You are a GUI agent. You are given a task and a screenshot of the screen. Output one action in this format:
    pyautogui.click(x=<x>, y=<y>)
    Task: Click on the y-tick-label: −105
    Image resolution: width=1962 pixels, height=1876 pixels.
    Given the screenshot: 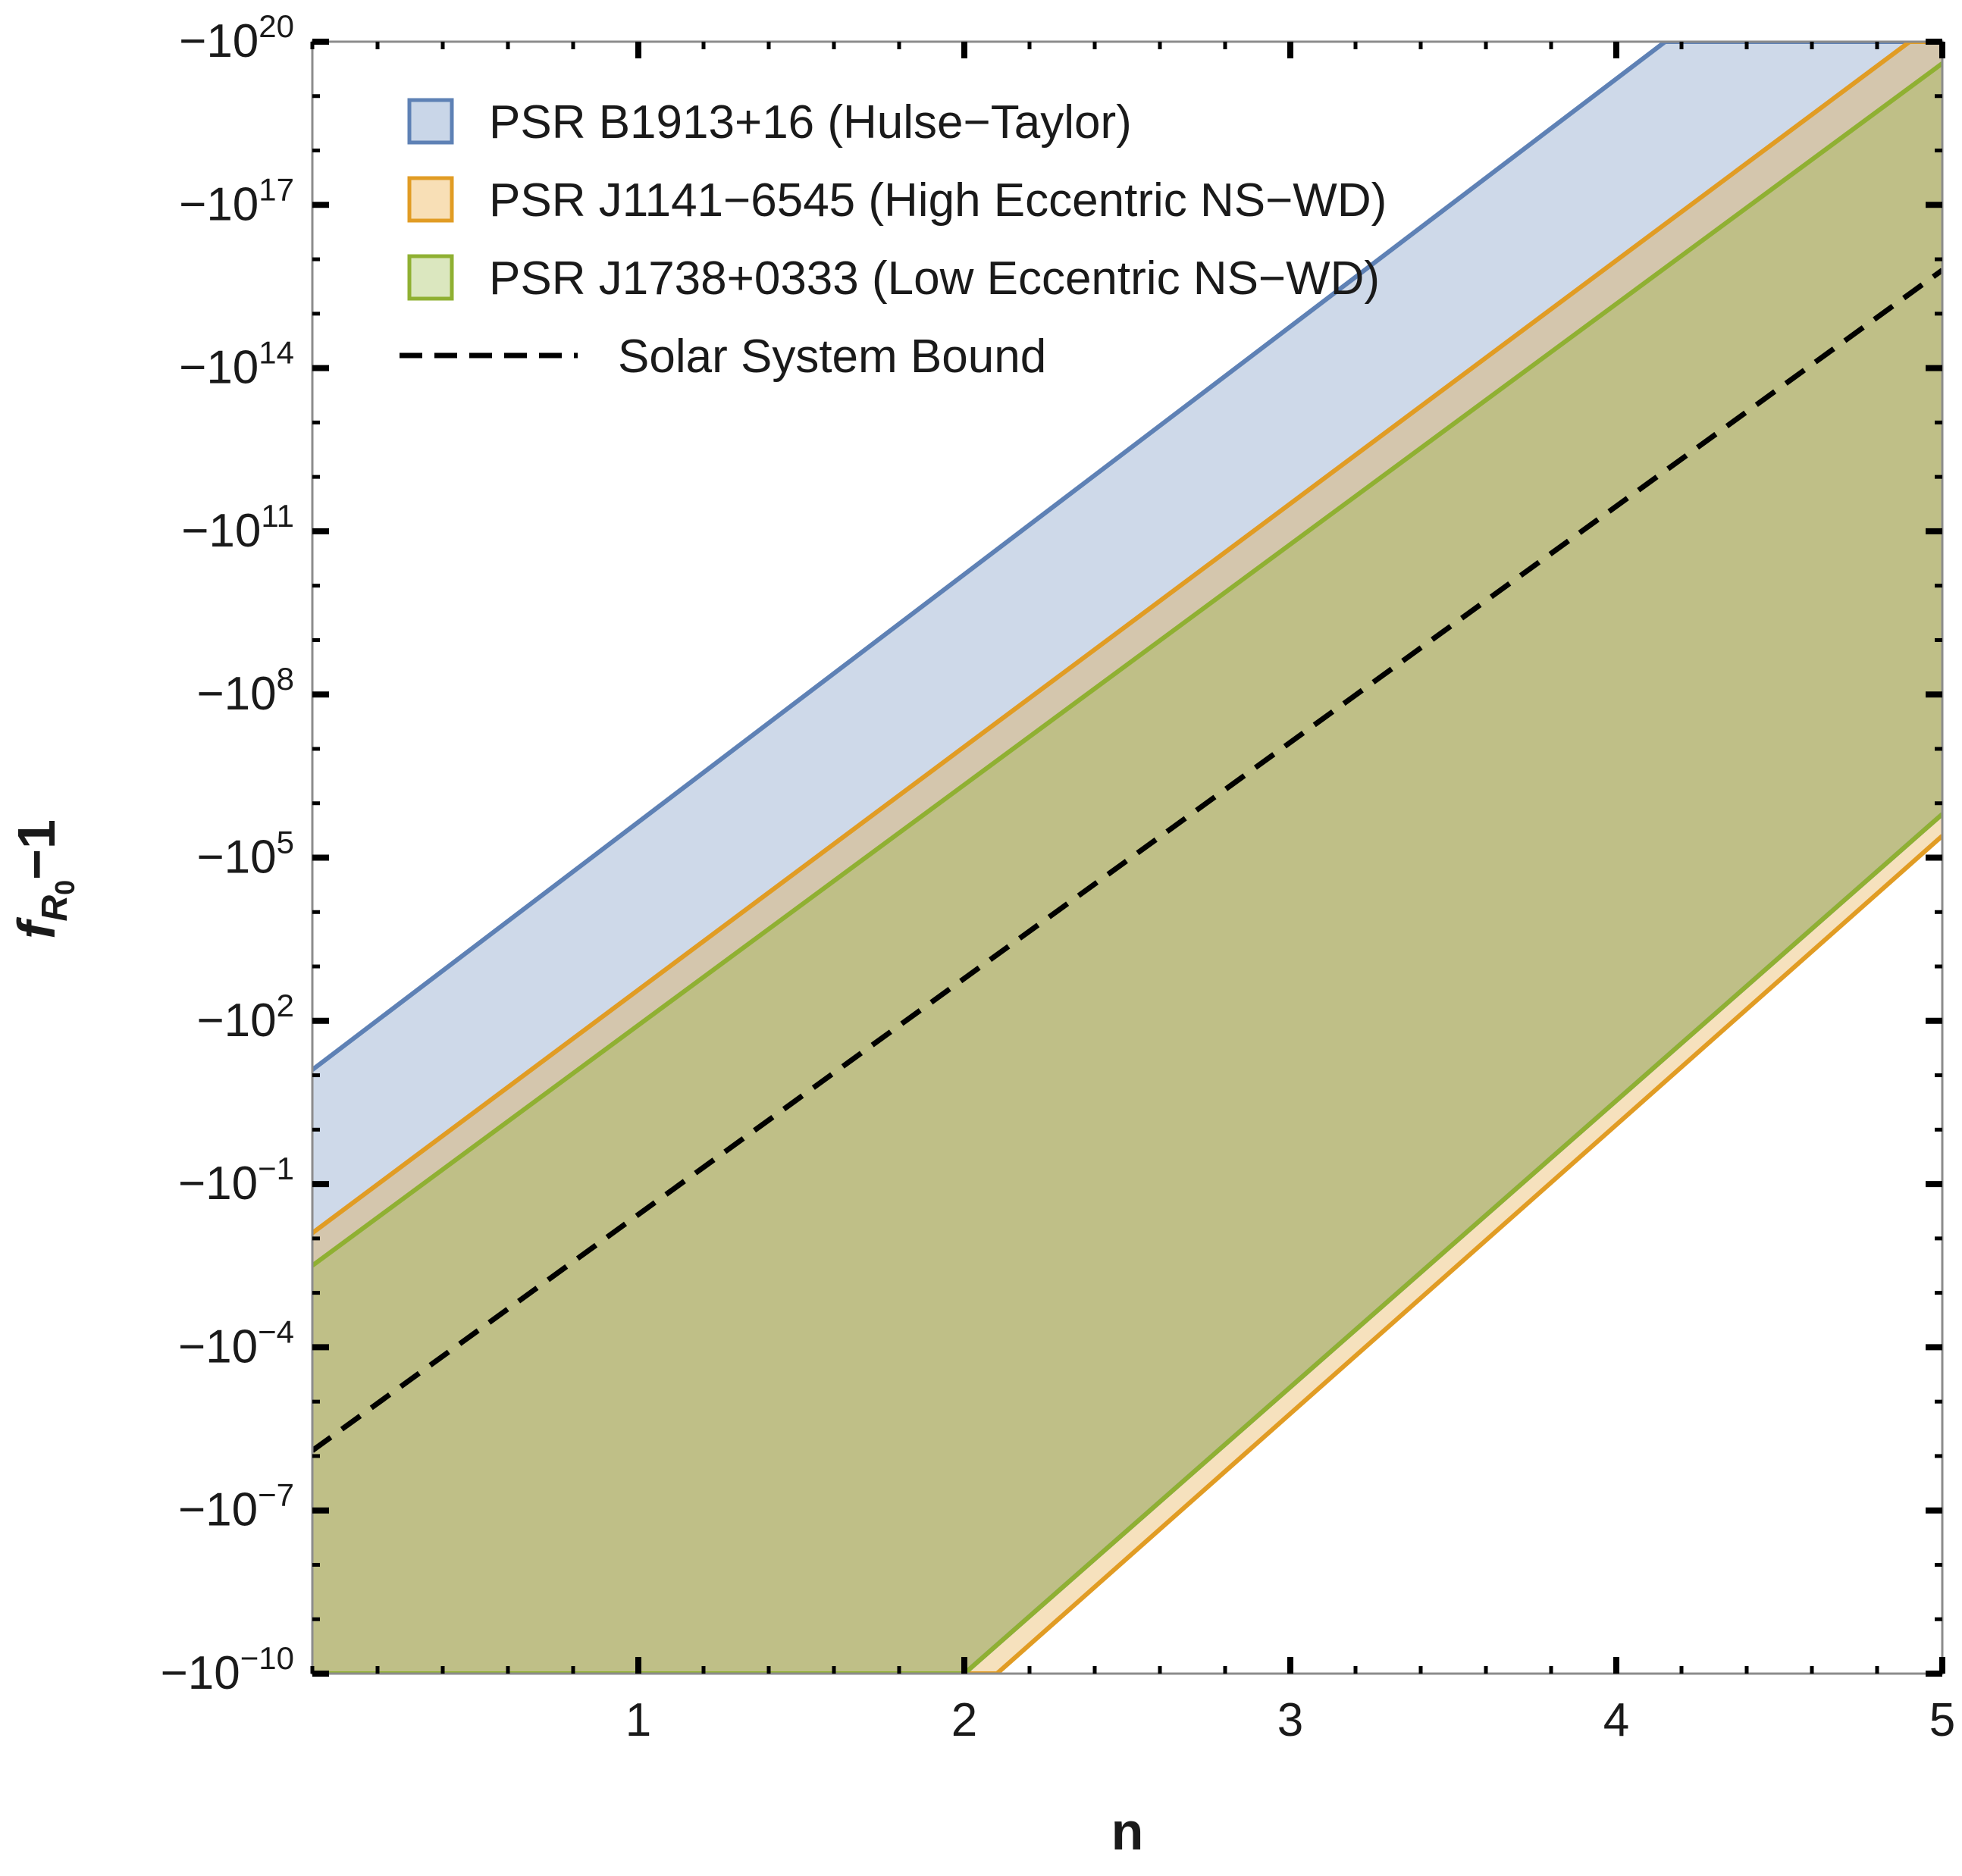 What is the action you would take?
    pyautogui.click(x=245, y=854)
    